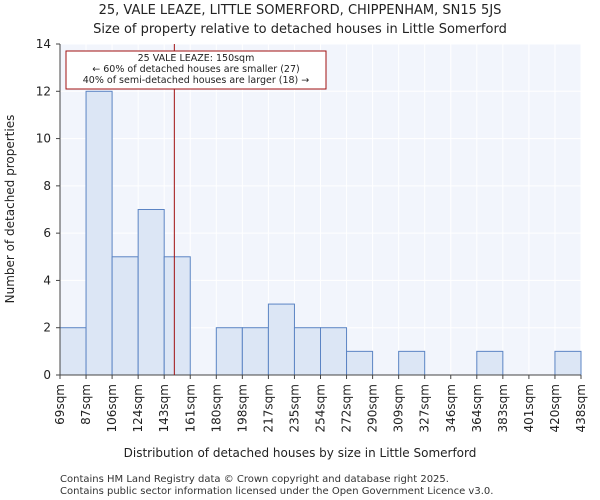 Image resolution: width=600 pixels, height=500 pixels. Describe the element at coordinates (86, 404) in the screenshot. I see `x-tick-label: 87sqm` at that location.